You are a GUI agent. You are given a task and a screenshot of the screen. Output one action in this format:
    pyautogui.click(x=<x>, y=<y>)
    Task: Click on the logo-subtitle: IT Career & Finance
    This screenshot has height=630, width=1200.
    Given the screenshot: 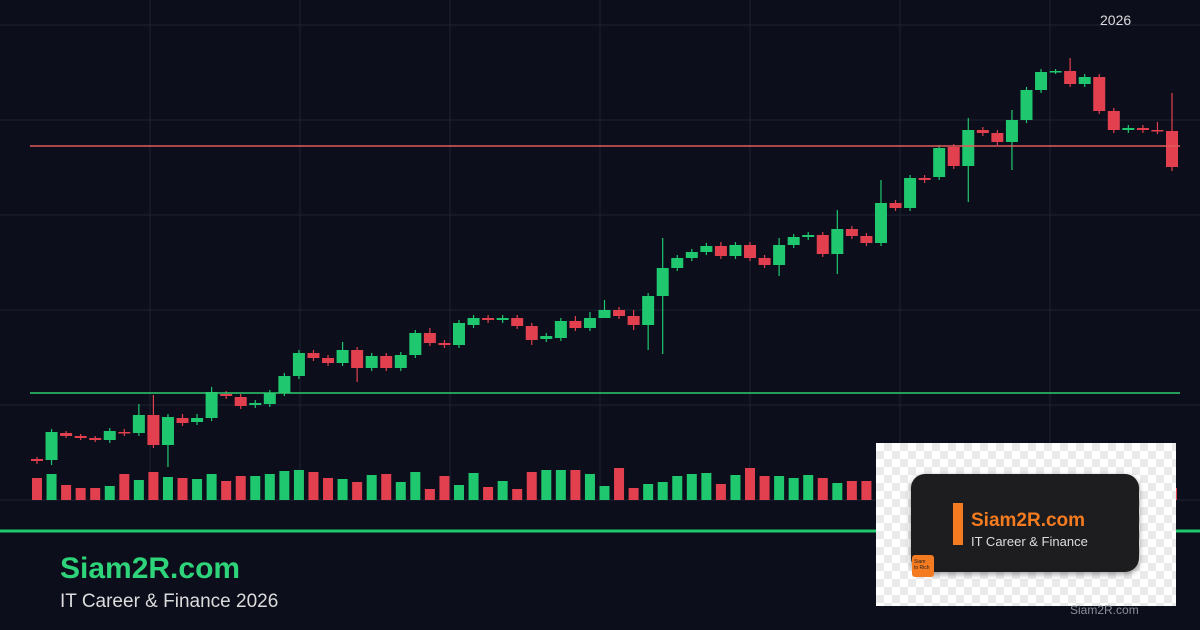 What is the action you would take?
    pyautogui.click(x=1029, y=541)
    